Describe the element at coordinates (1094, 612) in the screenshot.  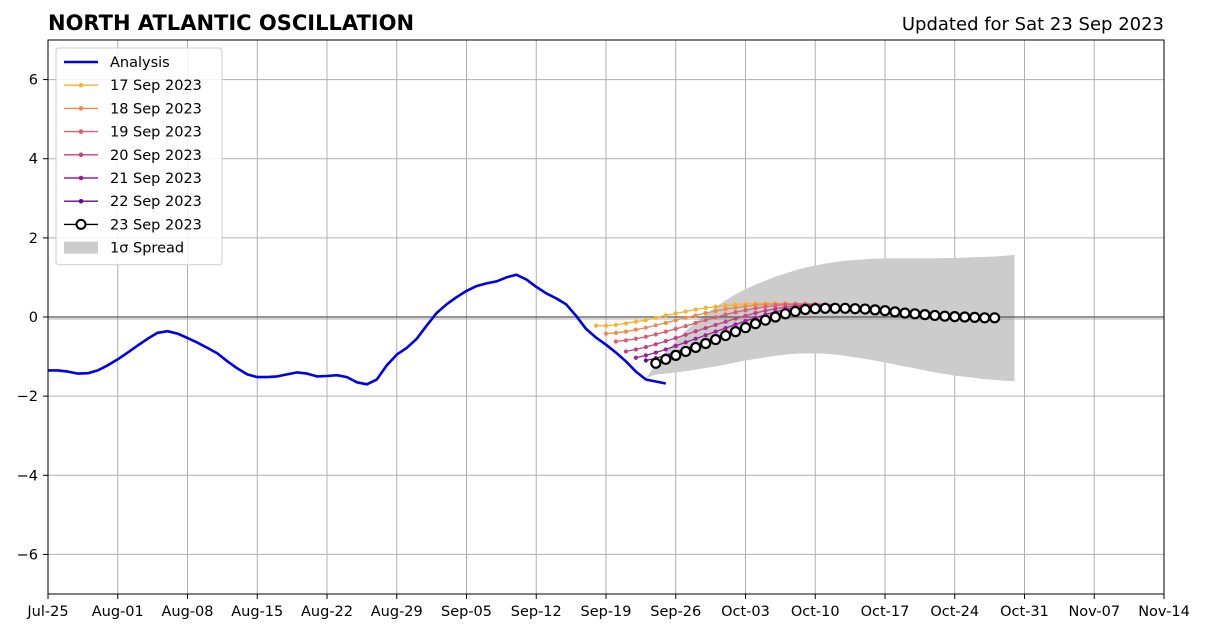
I see `x-tick-label: Nov-07` at that location.